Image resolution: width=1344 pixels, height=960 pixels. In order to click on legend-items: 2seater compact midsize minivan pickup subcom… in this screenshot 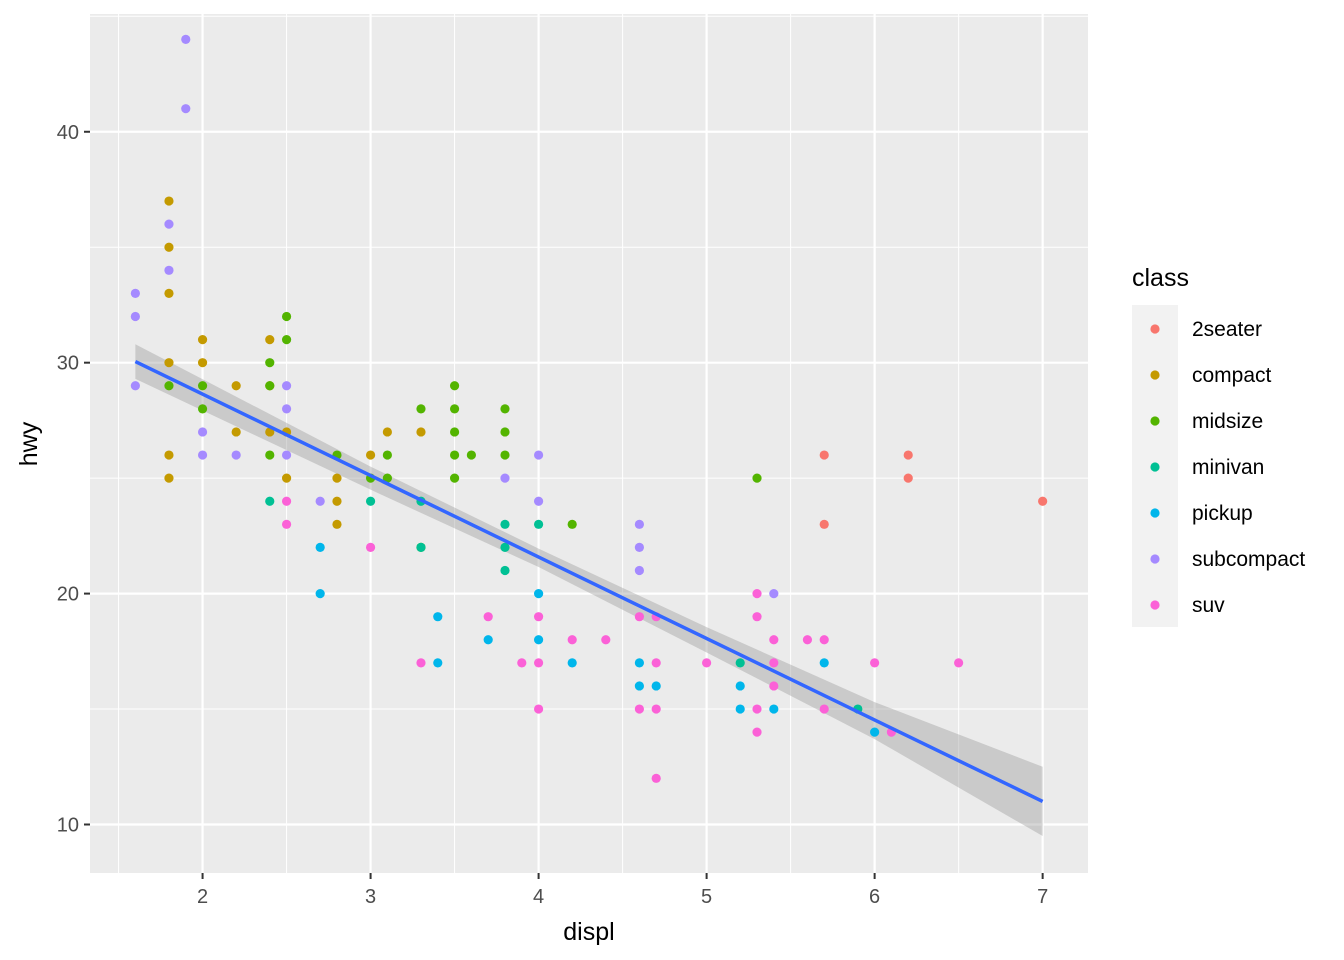, I will do `click(1227, 467)`.